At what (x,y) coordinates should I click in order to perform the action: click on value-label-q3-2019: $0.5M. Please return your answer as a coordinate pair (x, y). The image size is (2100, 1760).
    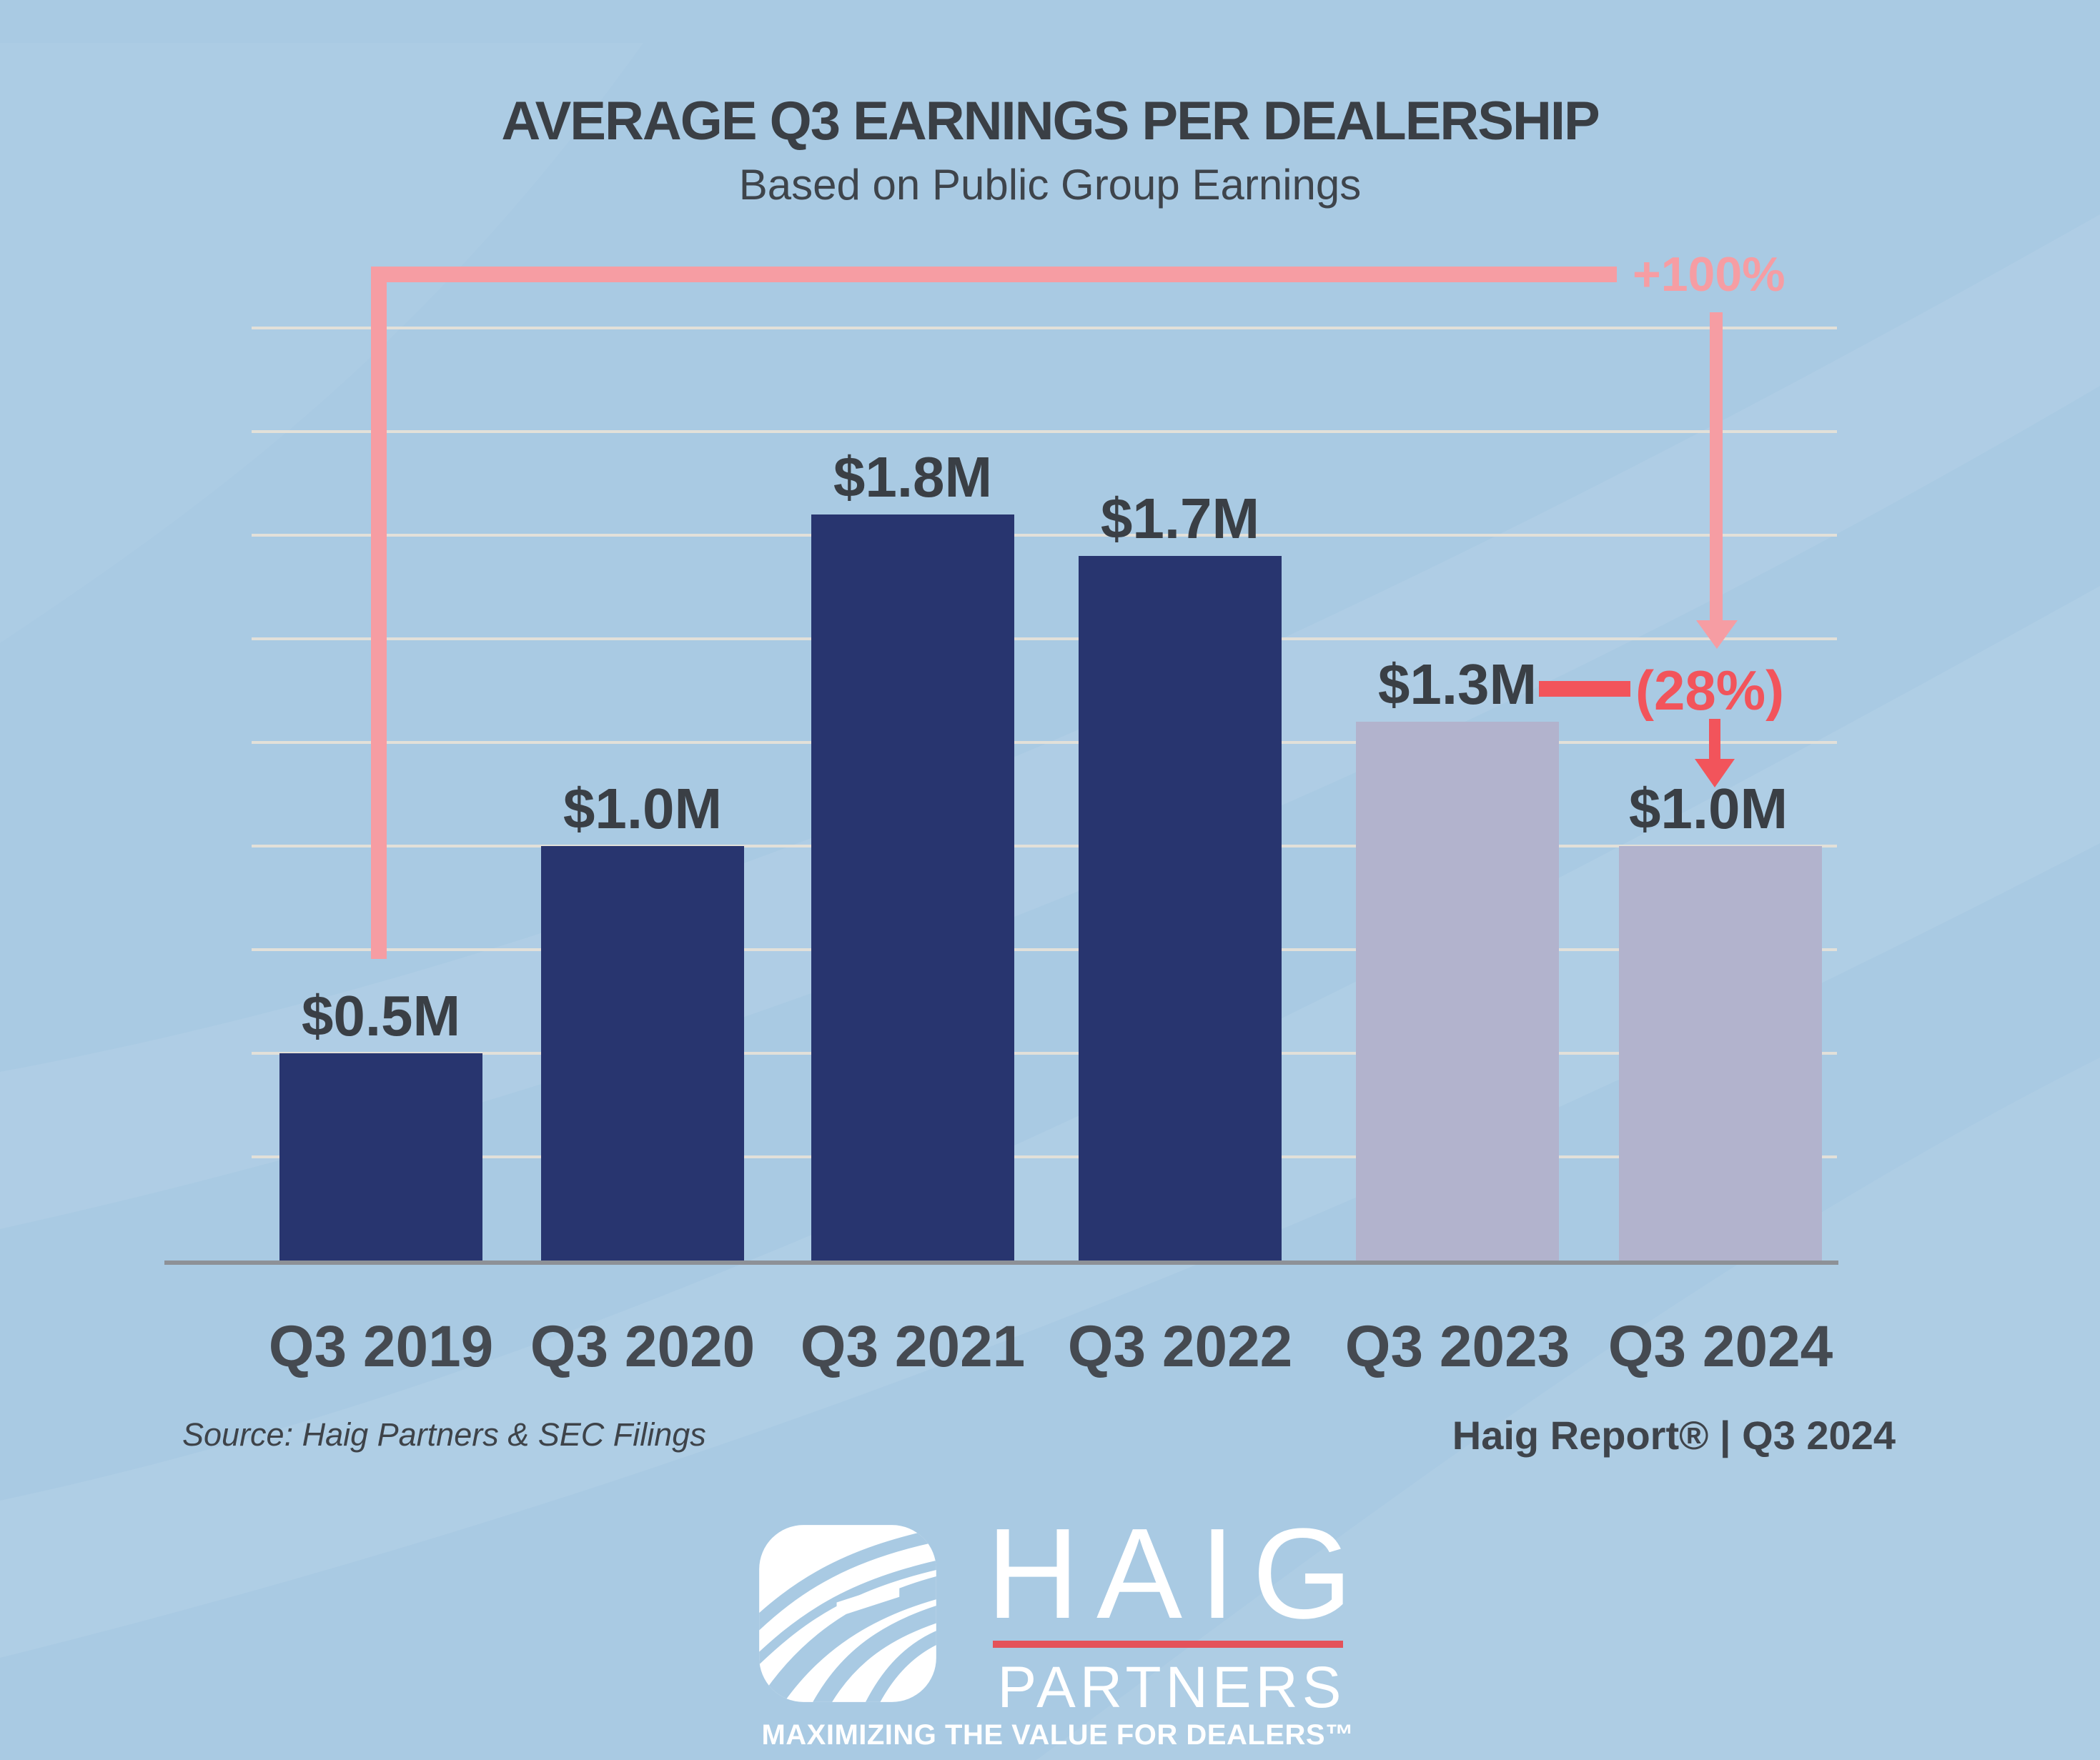
    Looking at the image, I should click on (381, 1016).